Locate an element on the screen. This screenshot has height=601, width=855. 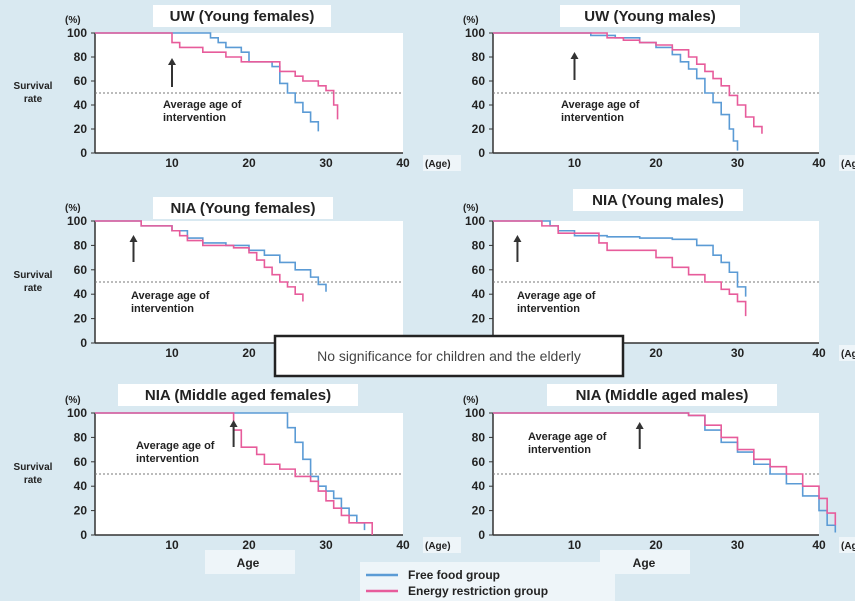
legend-label-free-food: Free food group is located at coordinates (454, 575).